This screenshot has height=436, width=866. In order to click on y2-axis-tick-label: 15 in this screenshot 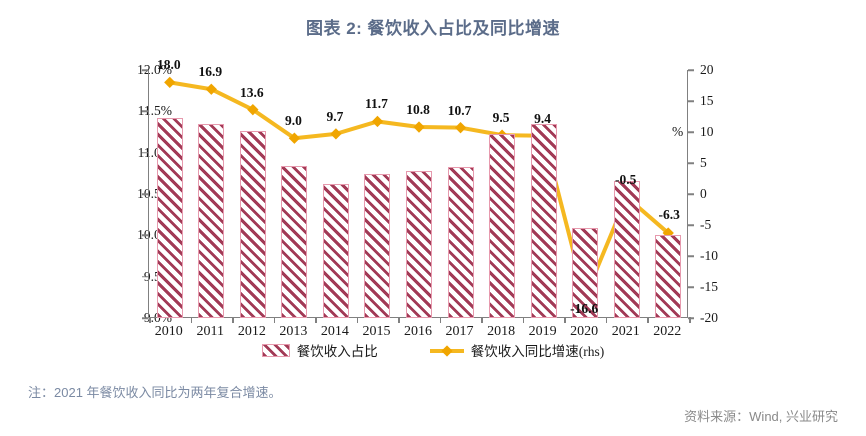, I will do `click(707, 100)`.